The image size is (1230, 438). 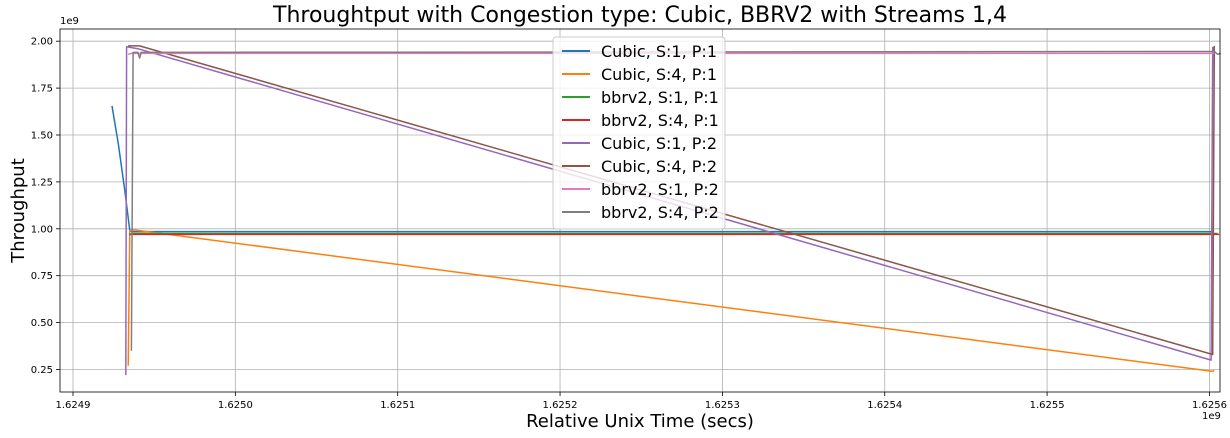 What do you see at coordinates (42, 42) in the screenshot?
I see `y-tick-label: 2.00` at bounding box center [42, 42].